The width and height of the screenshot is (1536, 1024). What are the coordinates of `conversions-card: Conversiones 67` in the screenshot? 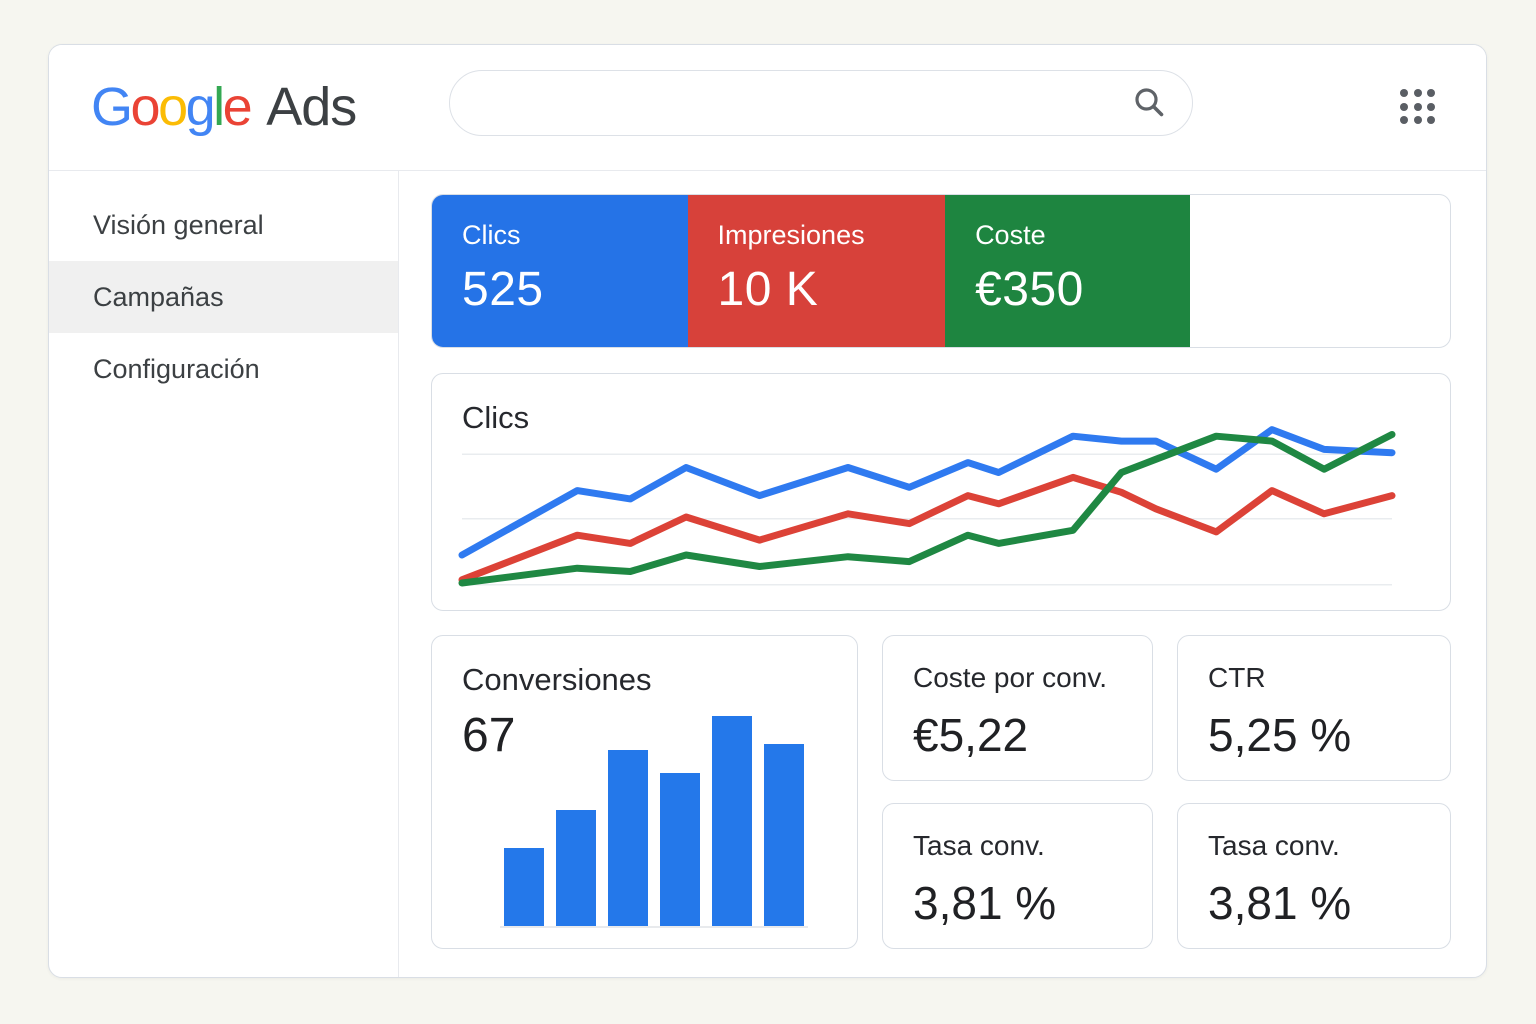 It's located at (644, 792).